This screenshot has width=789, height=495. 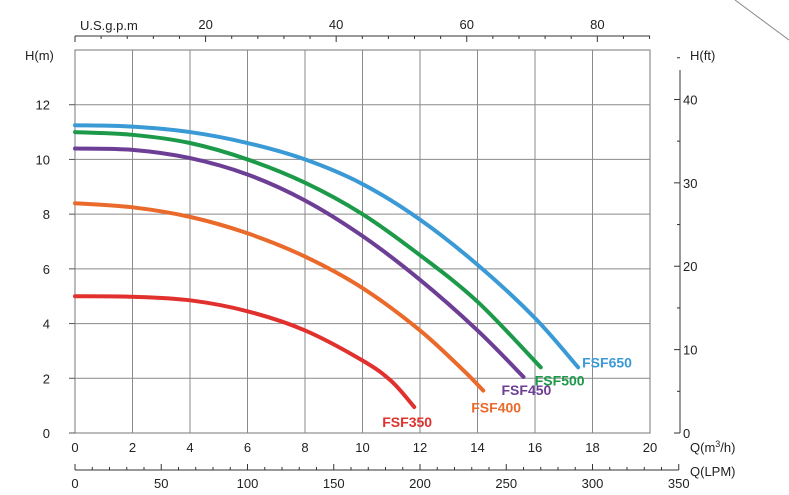 What do you see at coordinates (46, 433) in the screenshot?
I see `y-tick-label: 0` at bounding box center [46, 433].